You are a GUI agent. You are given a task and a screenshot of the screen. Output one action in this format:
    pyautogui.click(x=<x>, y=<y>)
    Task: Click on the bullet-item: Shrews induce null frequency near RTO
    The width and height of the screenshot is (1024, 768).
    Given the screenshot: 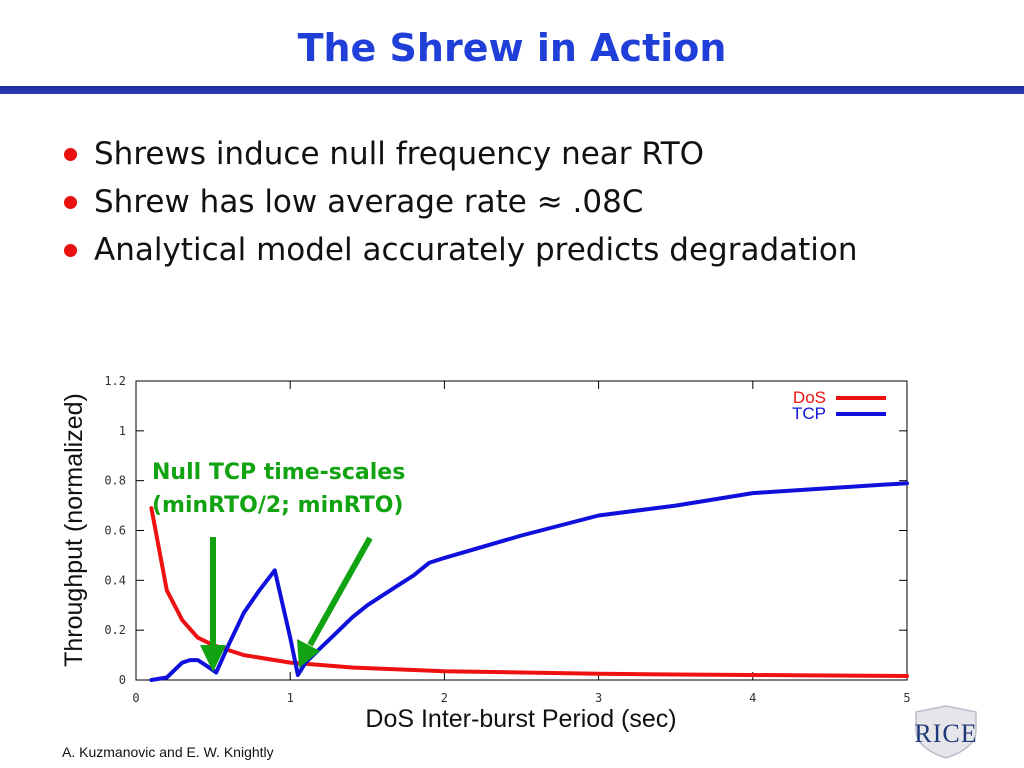 What is the action you would take?
    pyautogui.click(x=459, y=154)
    